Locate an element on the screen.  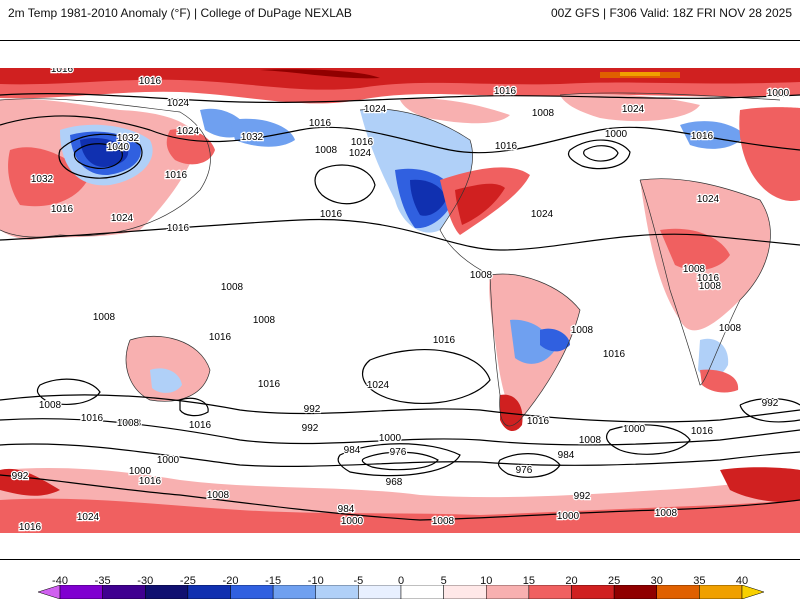
colorbar-max-arrow is located at coordinates (753, 592).